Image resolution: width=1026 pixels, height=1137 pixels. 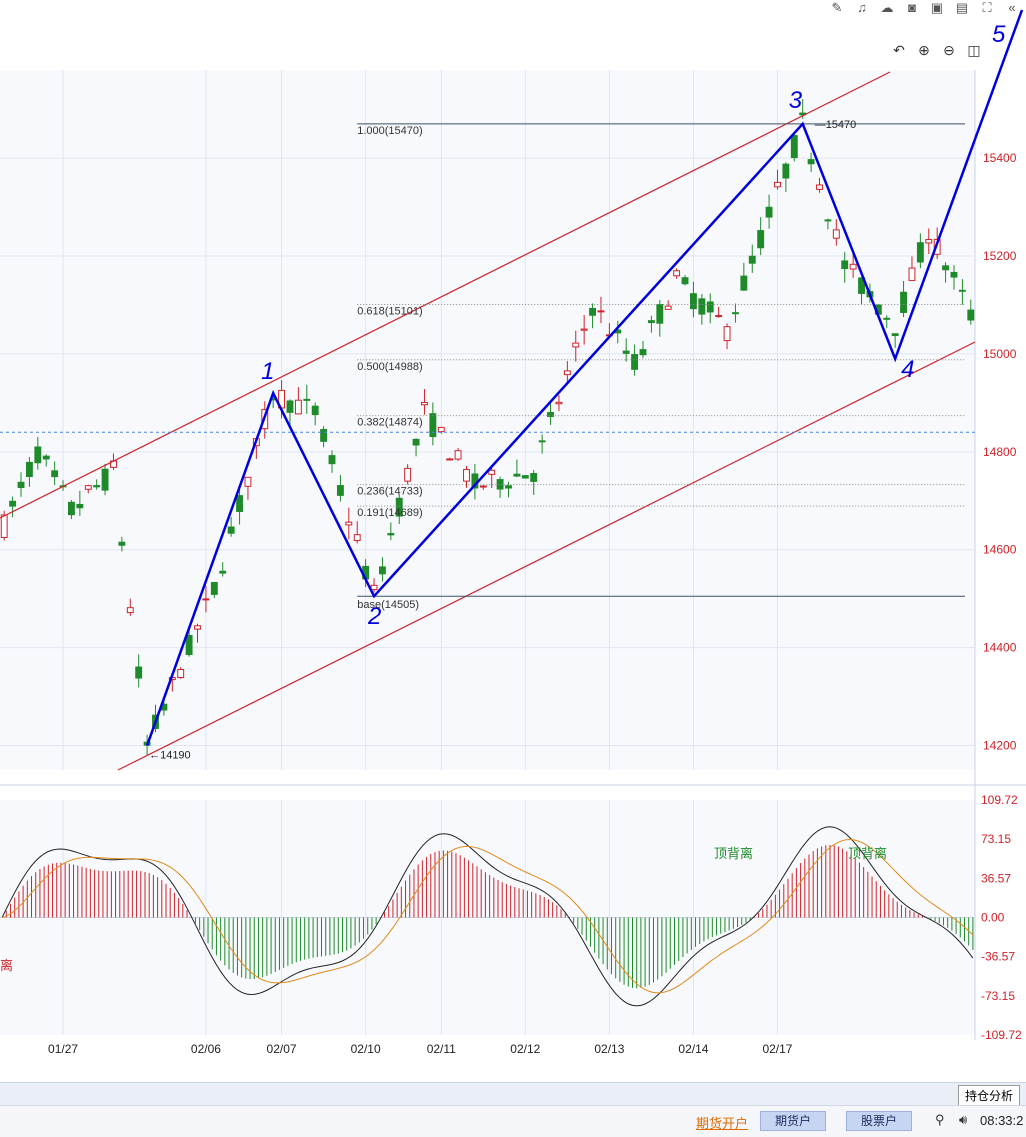 What do you see at coordinates (998, 996) in the screenshot?
I see `macd-tick-label: -73.15` at bounding box center [998, 996].